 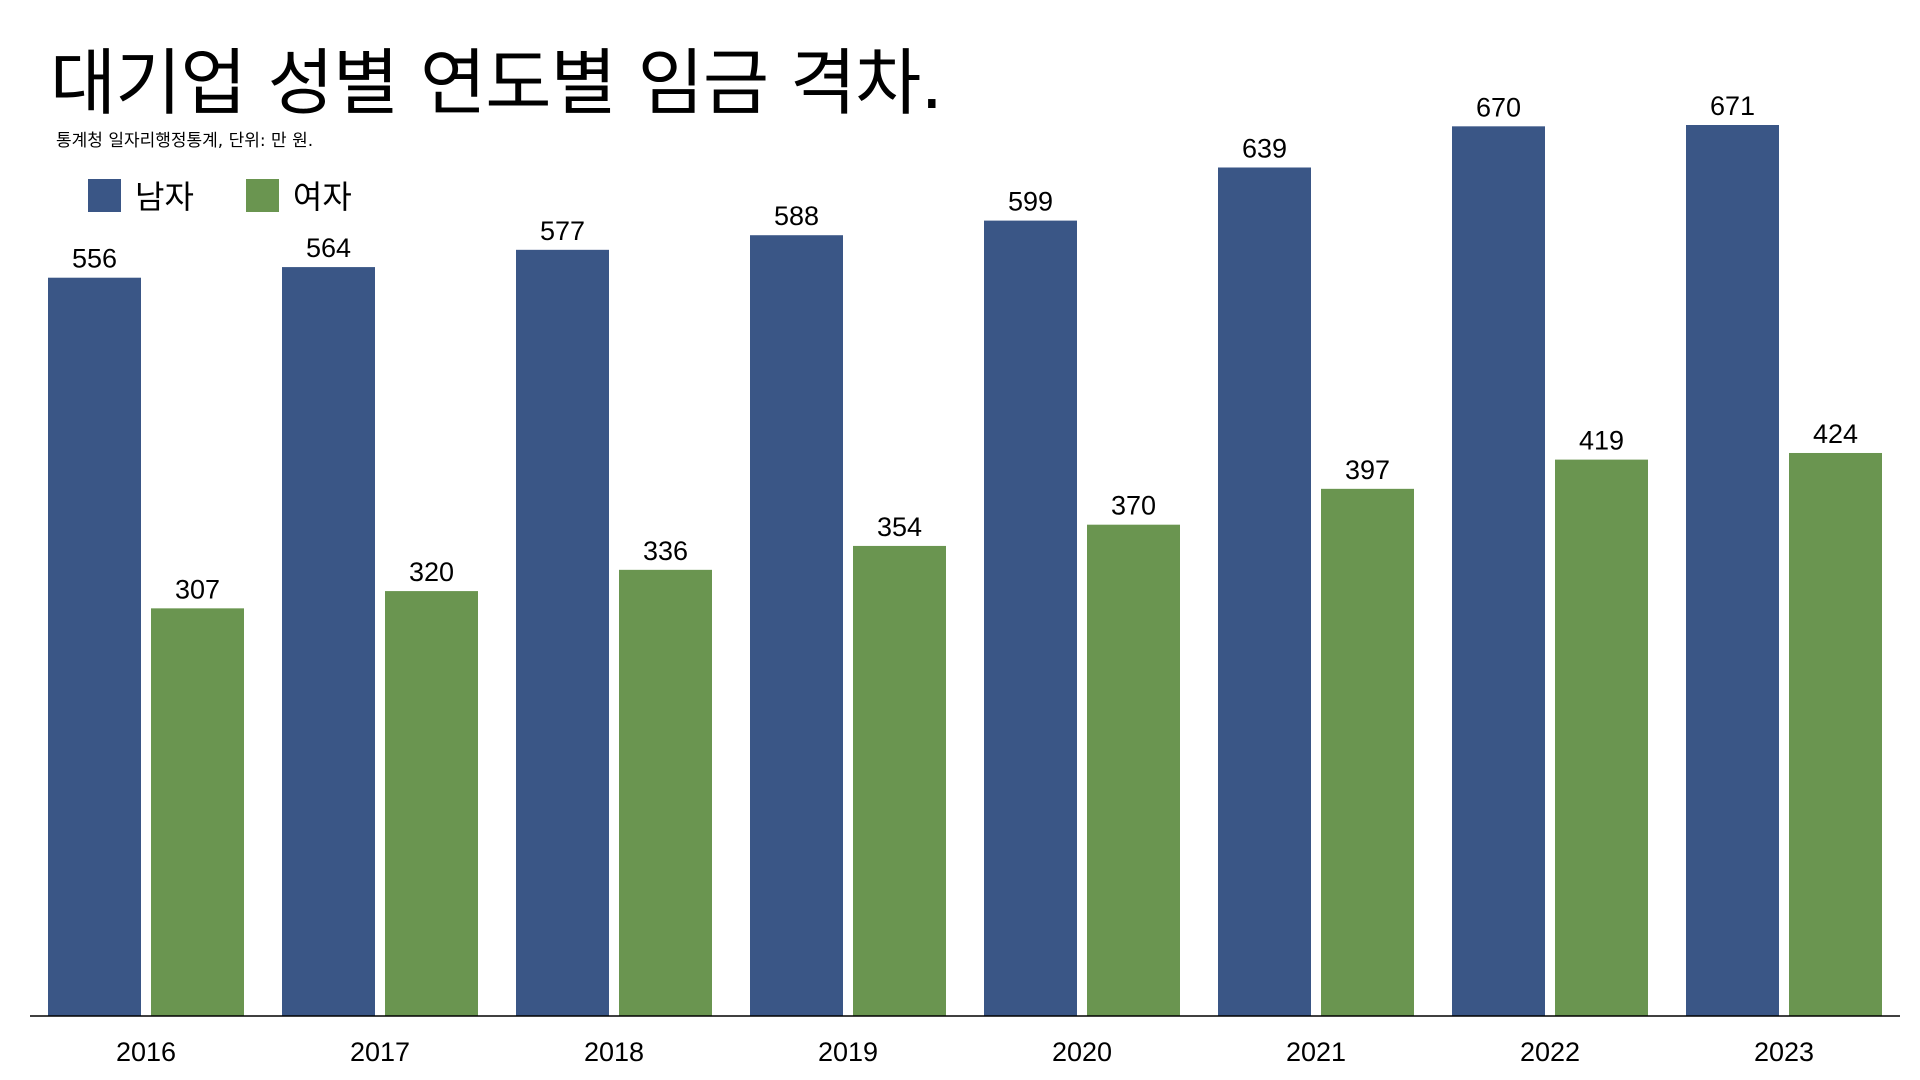 I want to click on x-tick-label-2018: 2018, so click(x=614, y=1052).